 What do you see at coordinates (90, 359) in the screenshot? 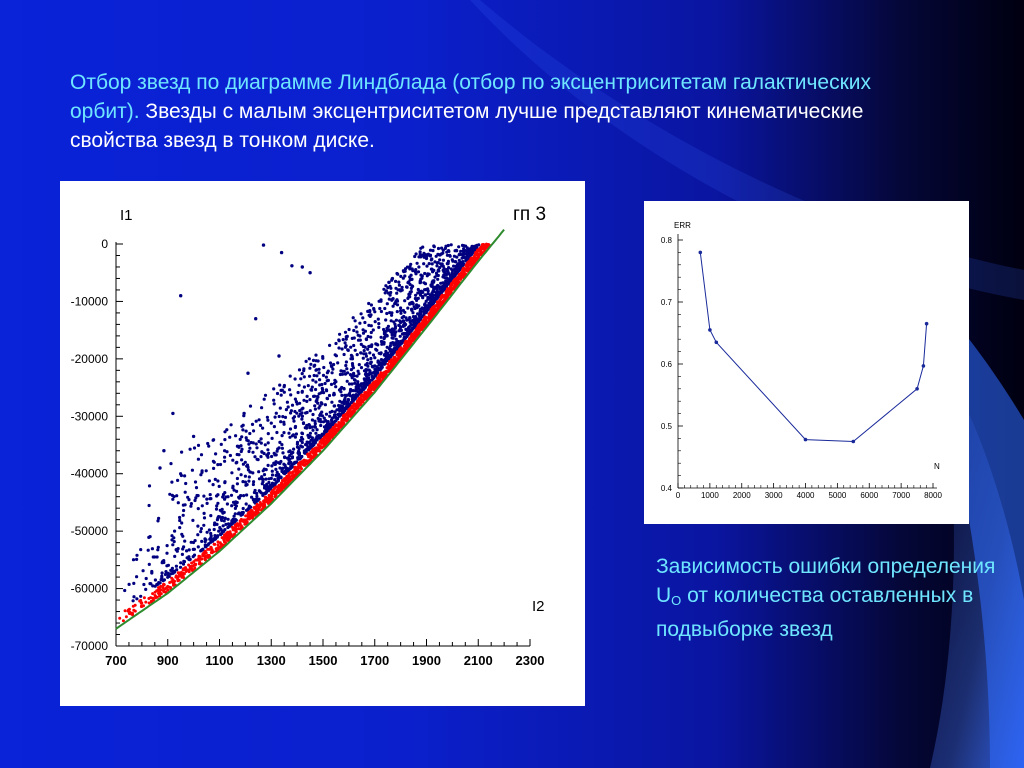
I see `y-tick-label: -20000` at bounding box center [90, 359].